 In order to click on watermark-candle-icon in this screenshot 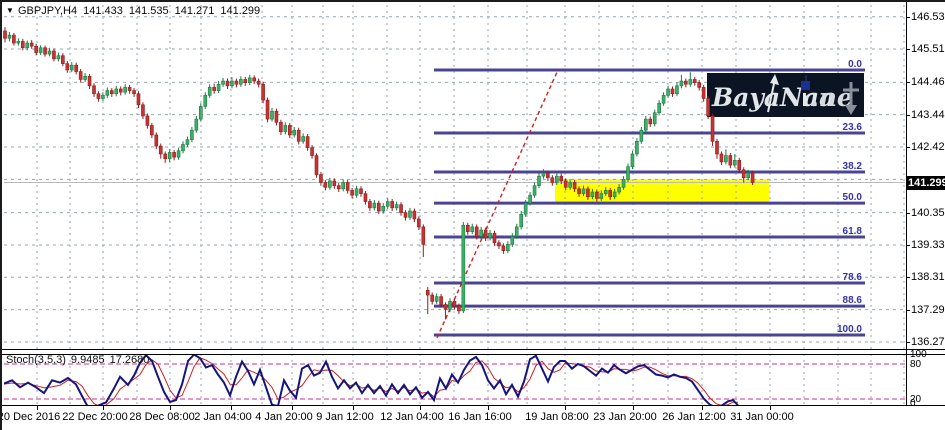, I will do `click(805, 85)`.